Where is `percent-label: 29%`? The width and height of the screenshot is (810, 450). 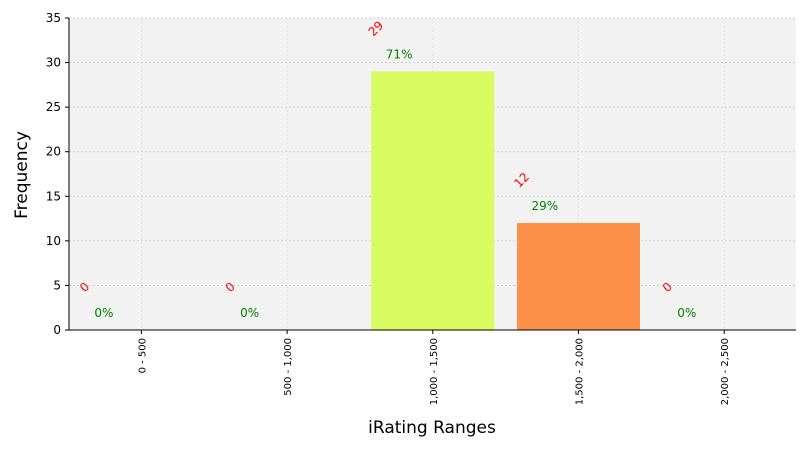
percent-label: 29% is located at coordinates (545, 206).